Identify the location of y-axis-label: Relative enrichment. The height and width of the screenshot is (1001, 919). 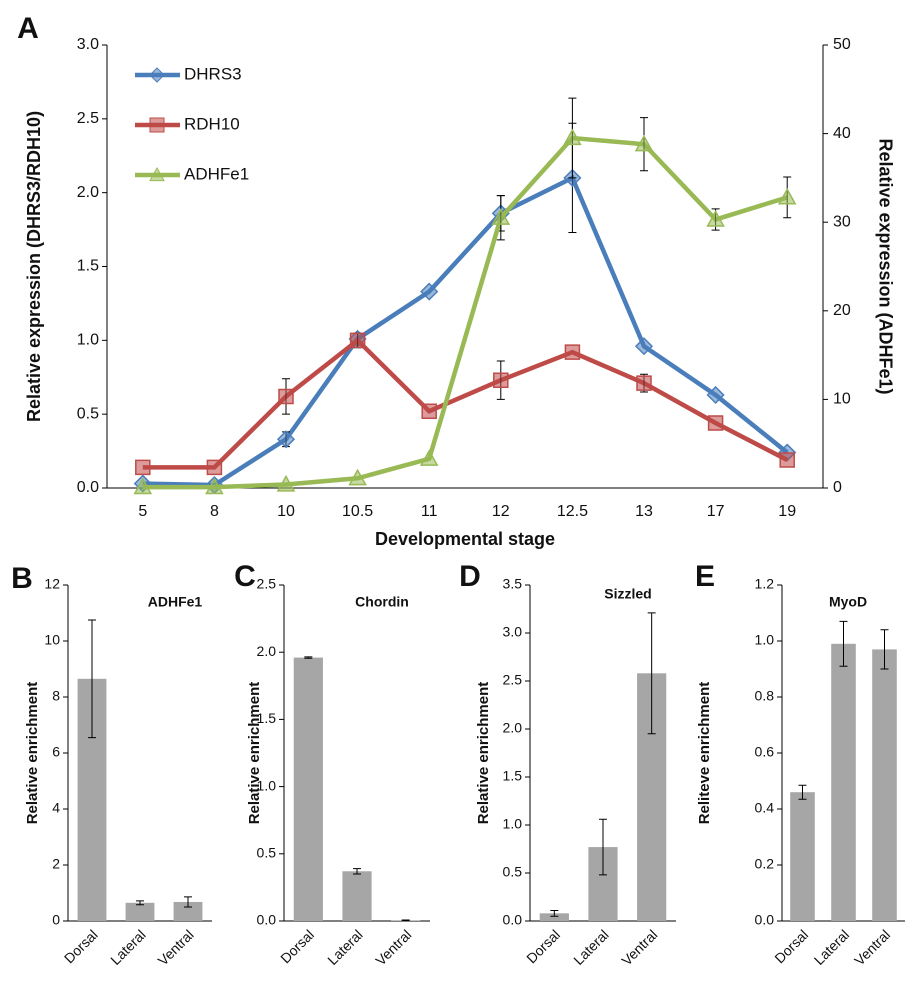
(32, 753).